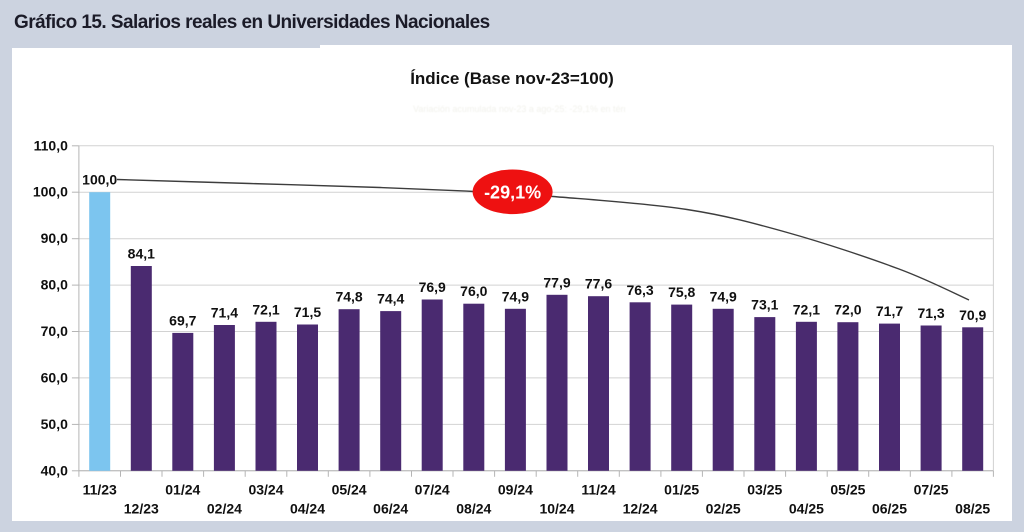  Describe the element at coordinates (348, 297) in the screenshot. I see `svg-text: 74,8` at that location.